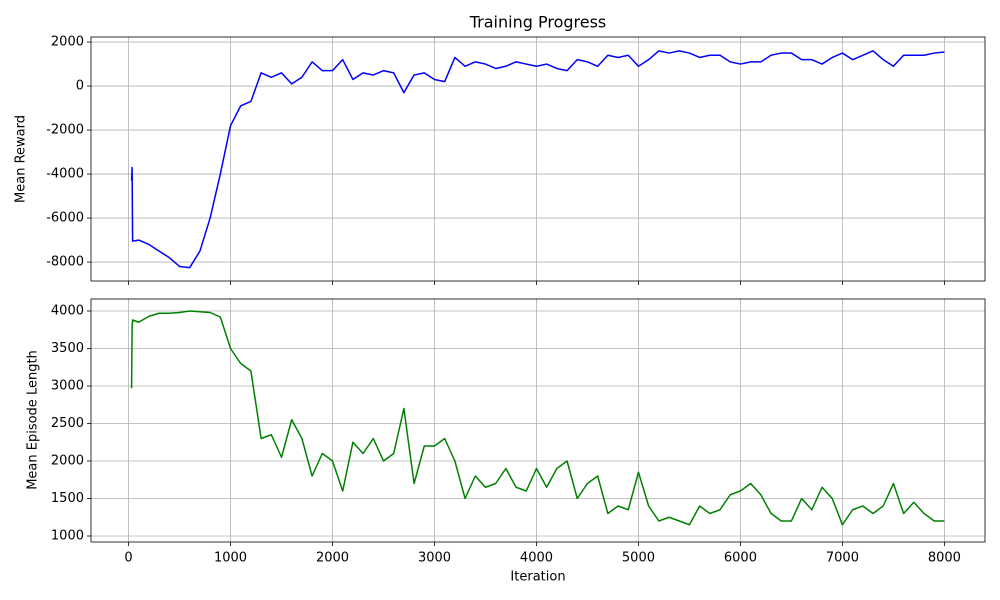 The width and height of the screenshot is (1000, 600). What do you see at coordinates (67, 386) in the screenshot?
I see `y-tick-label: 3000` at bounding box center [67, 386].